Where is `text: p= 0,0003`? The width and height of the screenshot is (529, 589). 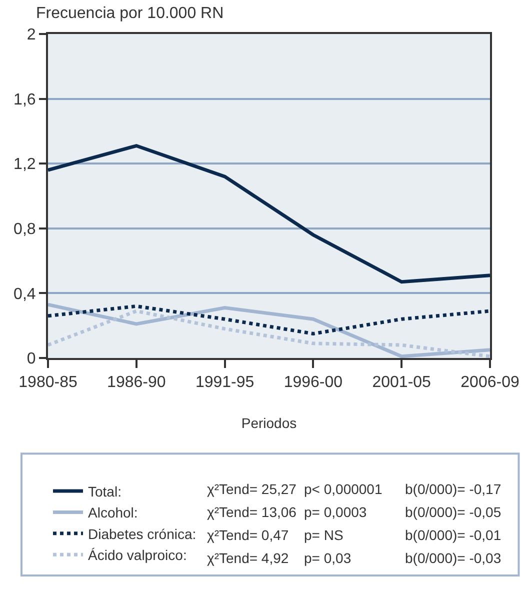
text: p= 0,0003 is located at coordinates (335, 512).